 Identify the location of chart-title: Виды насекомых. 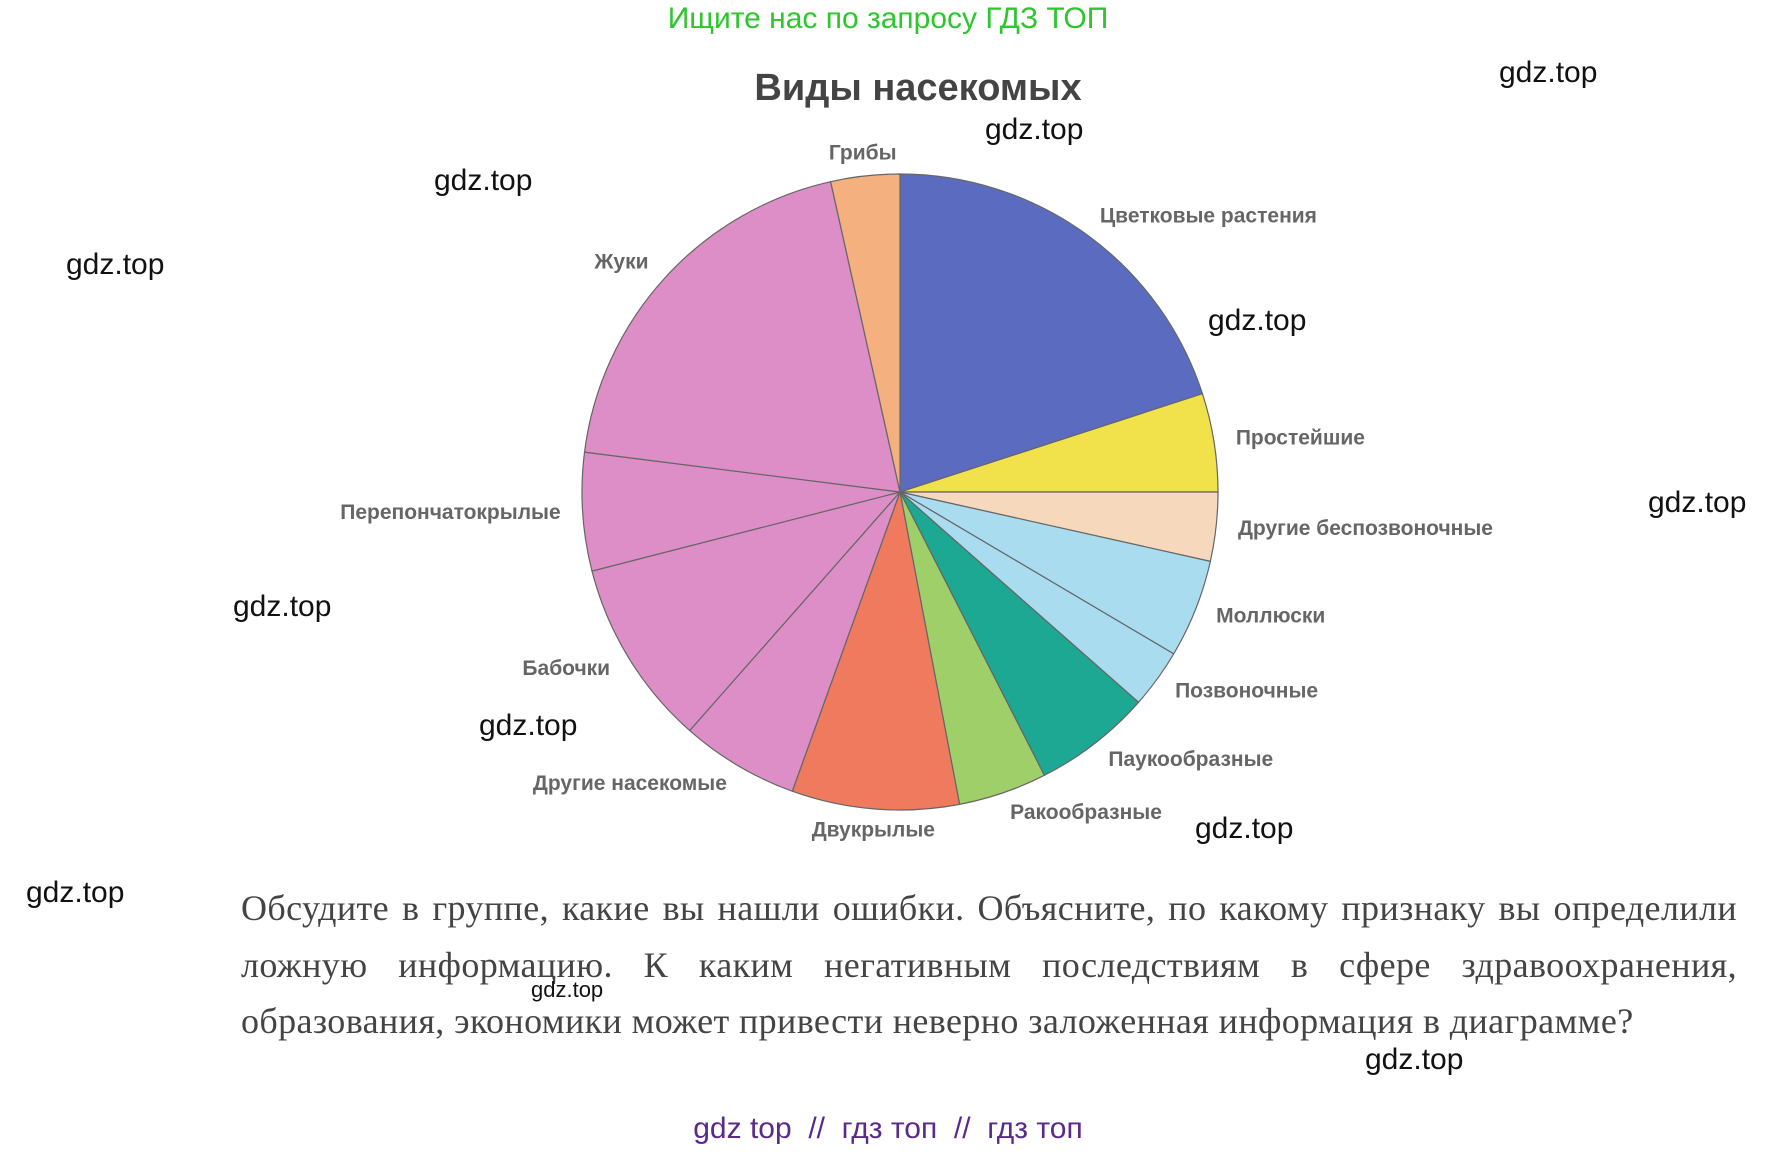
(917, 88).